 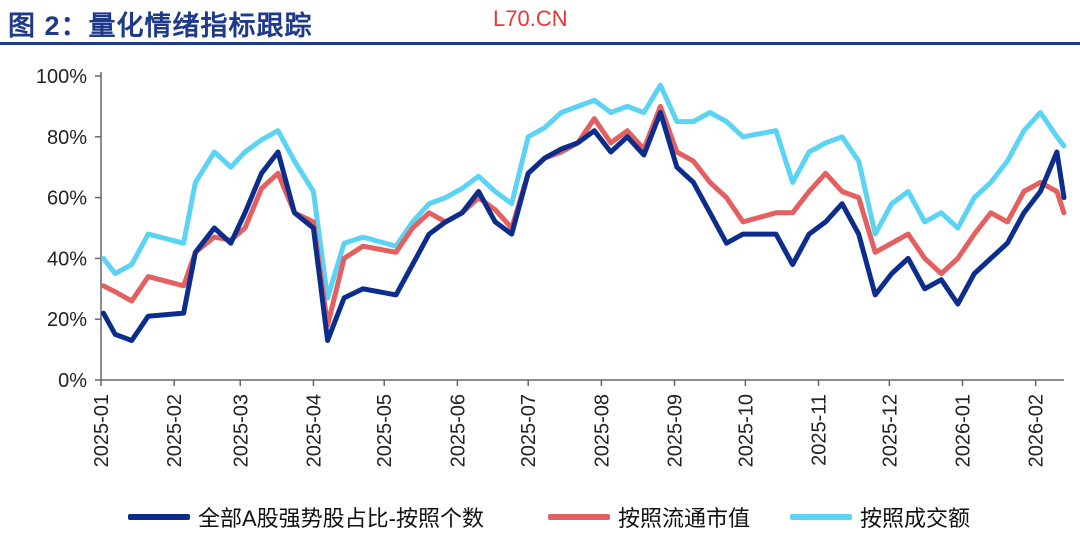 I want to click on y-tick-label: 60%, so click(x=67, y=199).